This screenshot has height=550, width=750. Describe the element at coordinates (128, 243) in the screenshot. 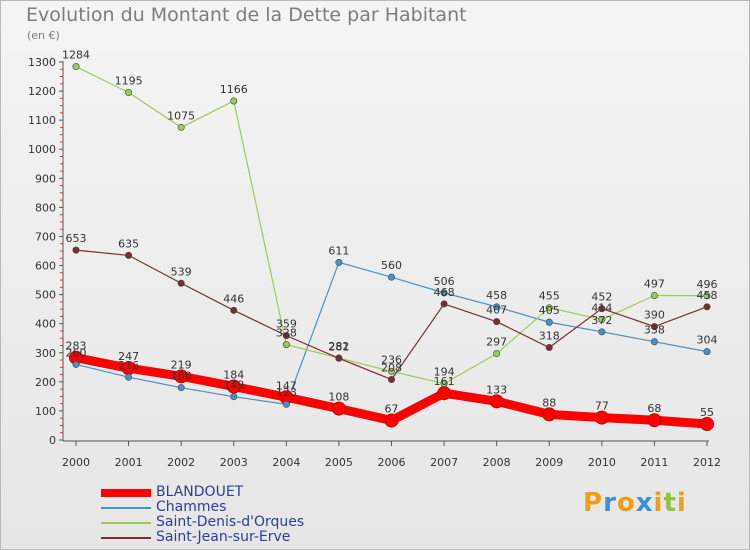

I see `data-label: 635` at that location.